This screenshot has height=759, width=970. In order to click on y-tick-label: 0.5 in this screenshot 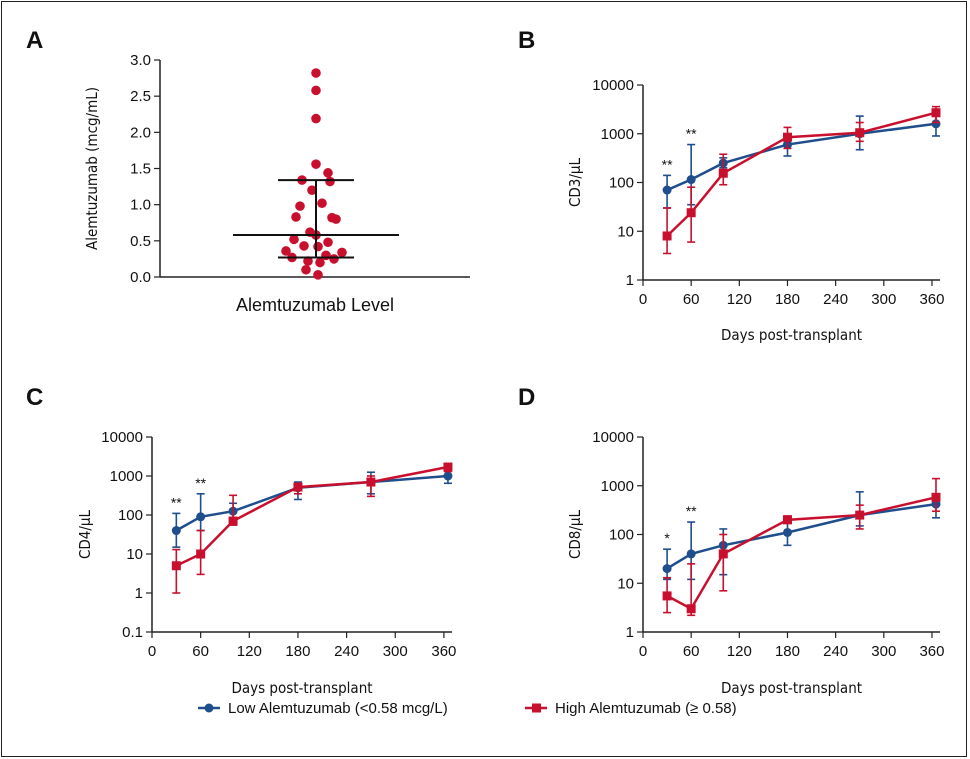, I will do `click(140, 241)`.